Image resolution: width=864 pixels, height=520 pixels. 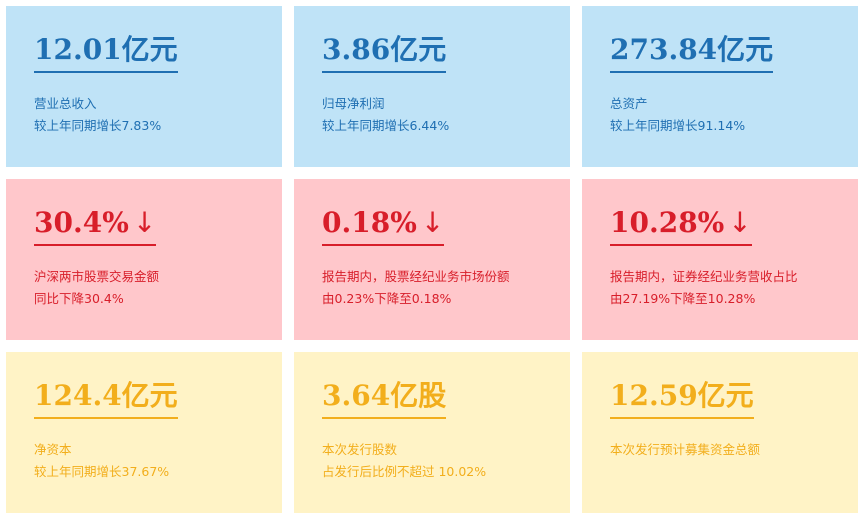 I want to click on metric-detail: 较上年同期增长7.83%, so click(x=98, y=125).